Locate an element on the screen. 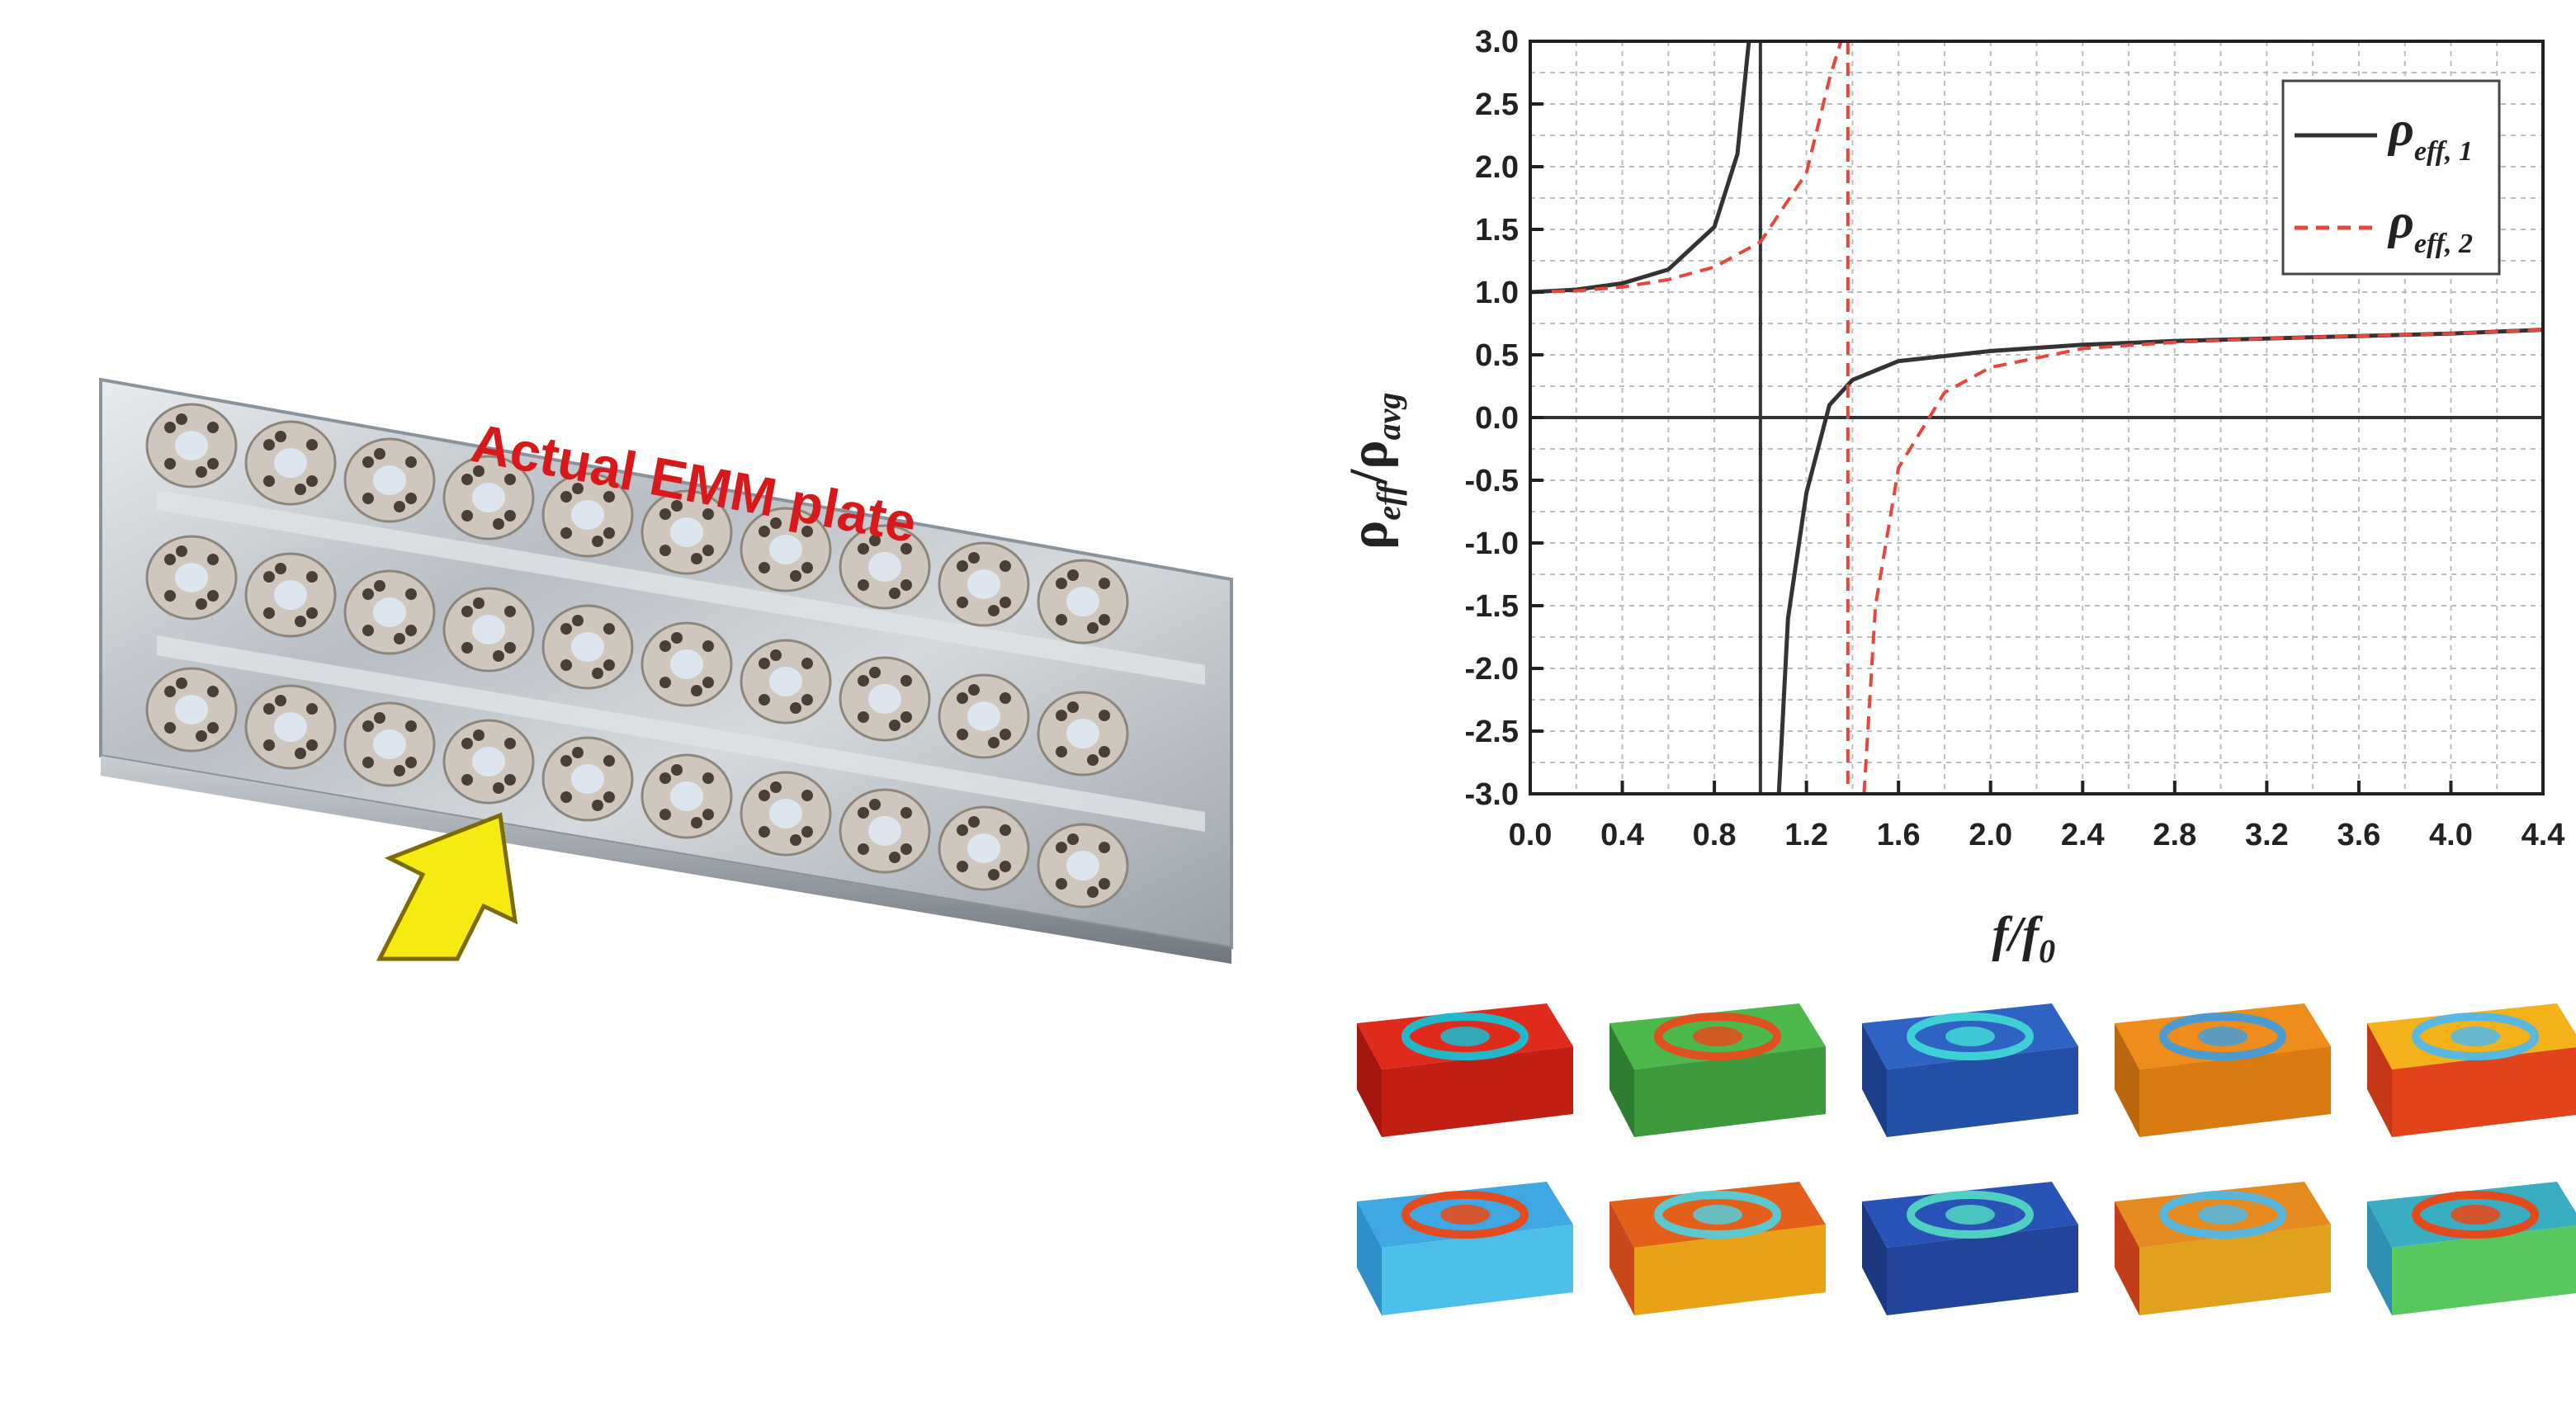 The width and height of the screenshot is (2576, 1402). plate-frame-strip is located at coordinates (681, 733).